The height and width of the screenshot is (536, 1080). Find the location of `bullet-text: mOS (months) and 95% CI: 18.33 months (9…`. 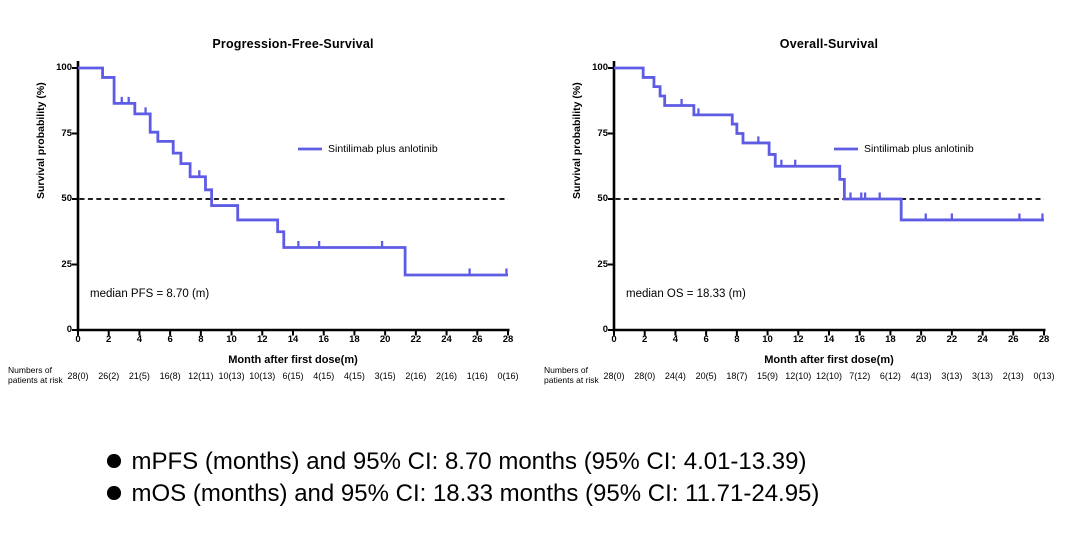

bullet-text: mOS (months) and 95% CI: 18.33 months (9… is located at coordinates (475, 493).